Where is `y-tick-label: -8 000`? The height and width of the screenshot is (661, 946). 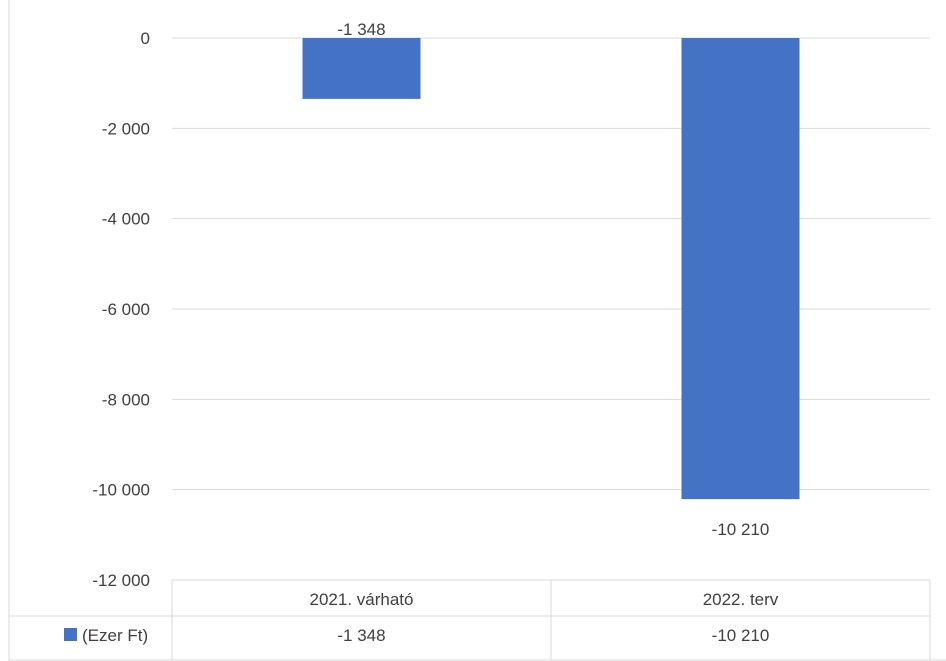
y-tick-label: -8 000 is located at coordinates (126, 399).